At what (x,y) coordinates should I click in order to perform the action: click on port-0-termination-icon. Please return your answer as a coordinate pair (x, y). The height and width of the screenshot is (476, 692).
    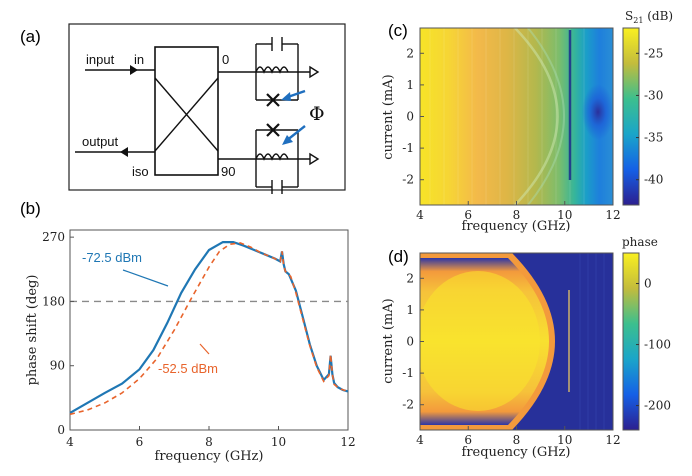
    Looking at the image, I should click on (314, 72).